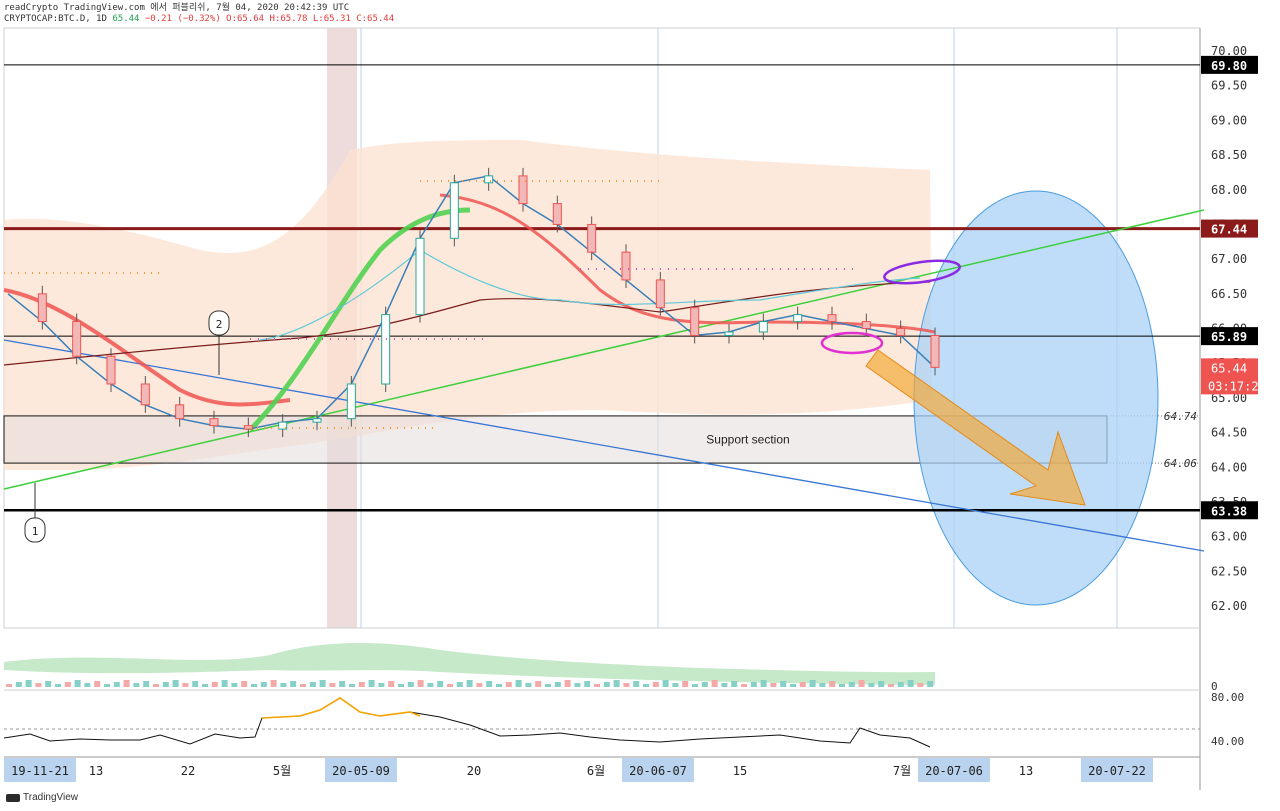 This screenshot has width=1280, height=811. What do you see at coordinates (1229, 259) in the screenshot?
I see `price-tick-6: 67.00` at bounding box center [1229, 259].